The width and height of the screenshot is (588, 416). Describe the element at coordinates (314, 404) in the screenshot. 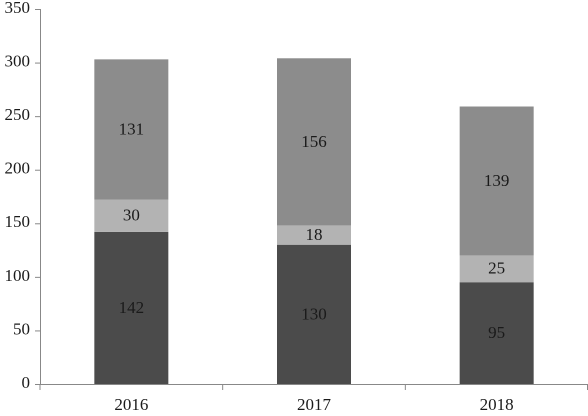

I see `x-tick-label: 2017` at that location.